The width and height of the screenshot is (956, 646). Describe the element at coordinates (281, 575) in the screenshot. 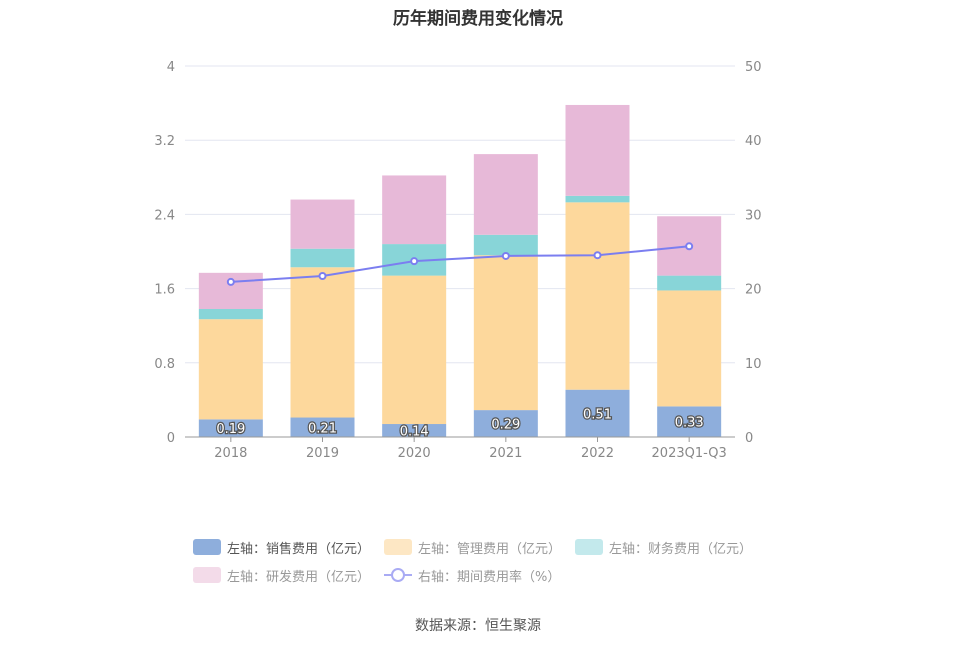

I see `legend-item-rd: 左轴：研发费用（亿元）` at that location.